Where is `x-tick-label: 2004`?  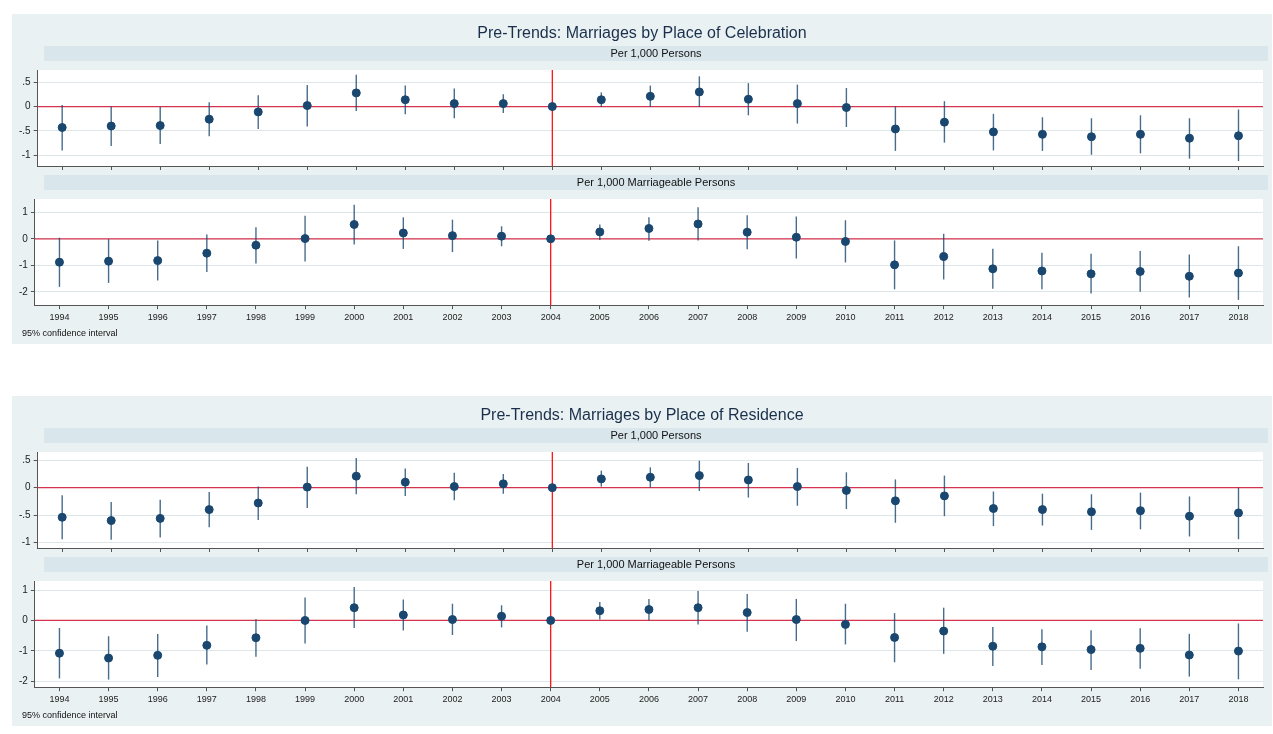 x-tick-label: 2004 is located at coordinates (550, 699).